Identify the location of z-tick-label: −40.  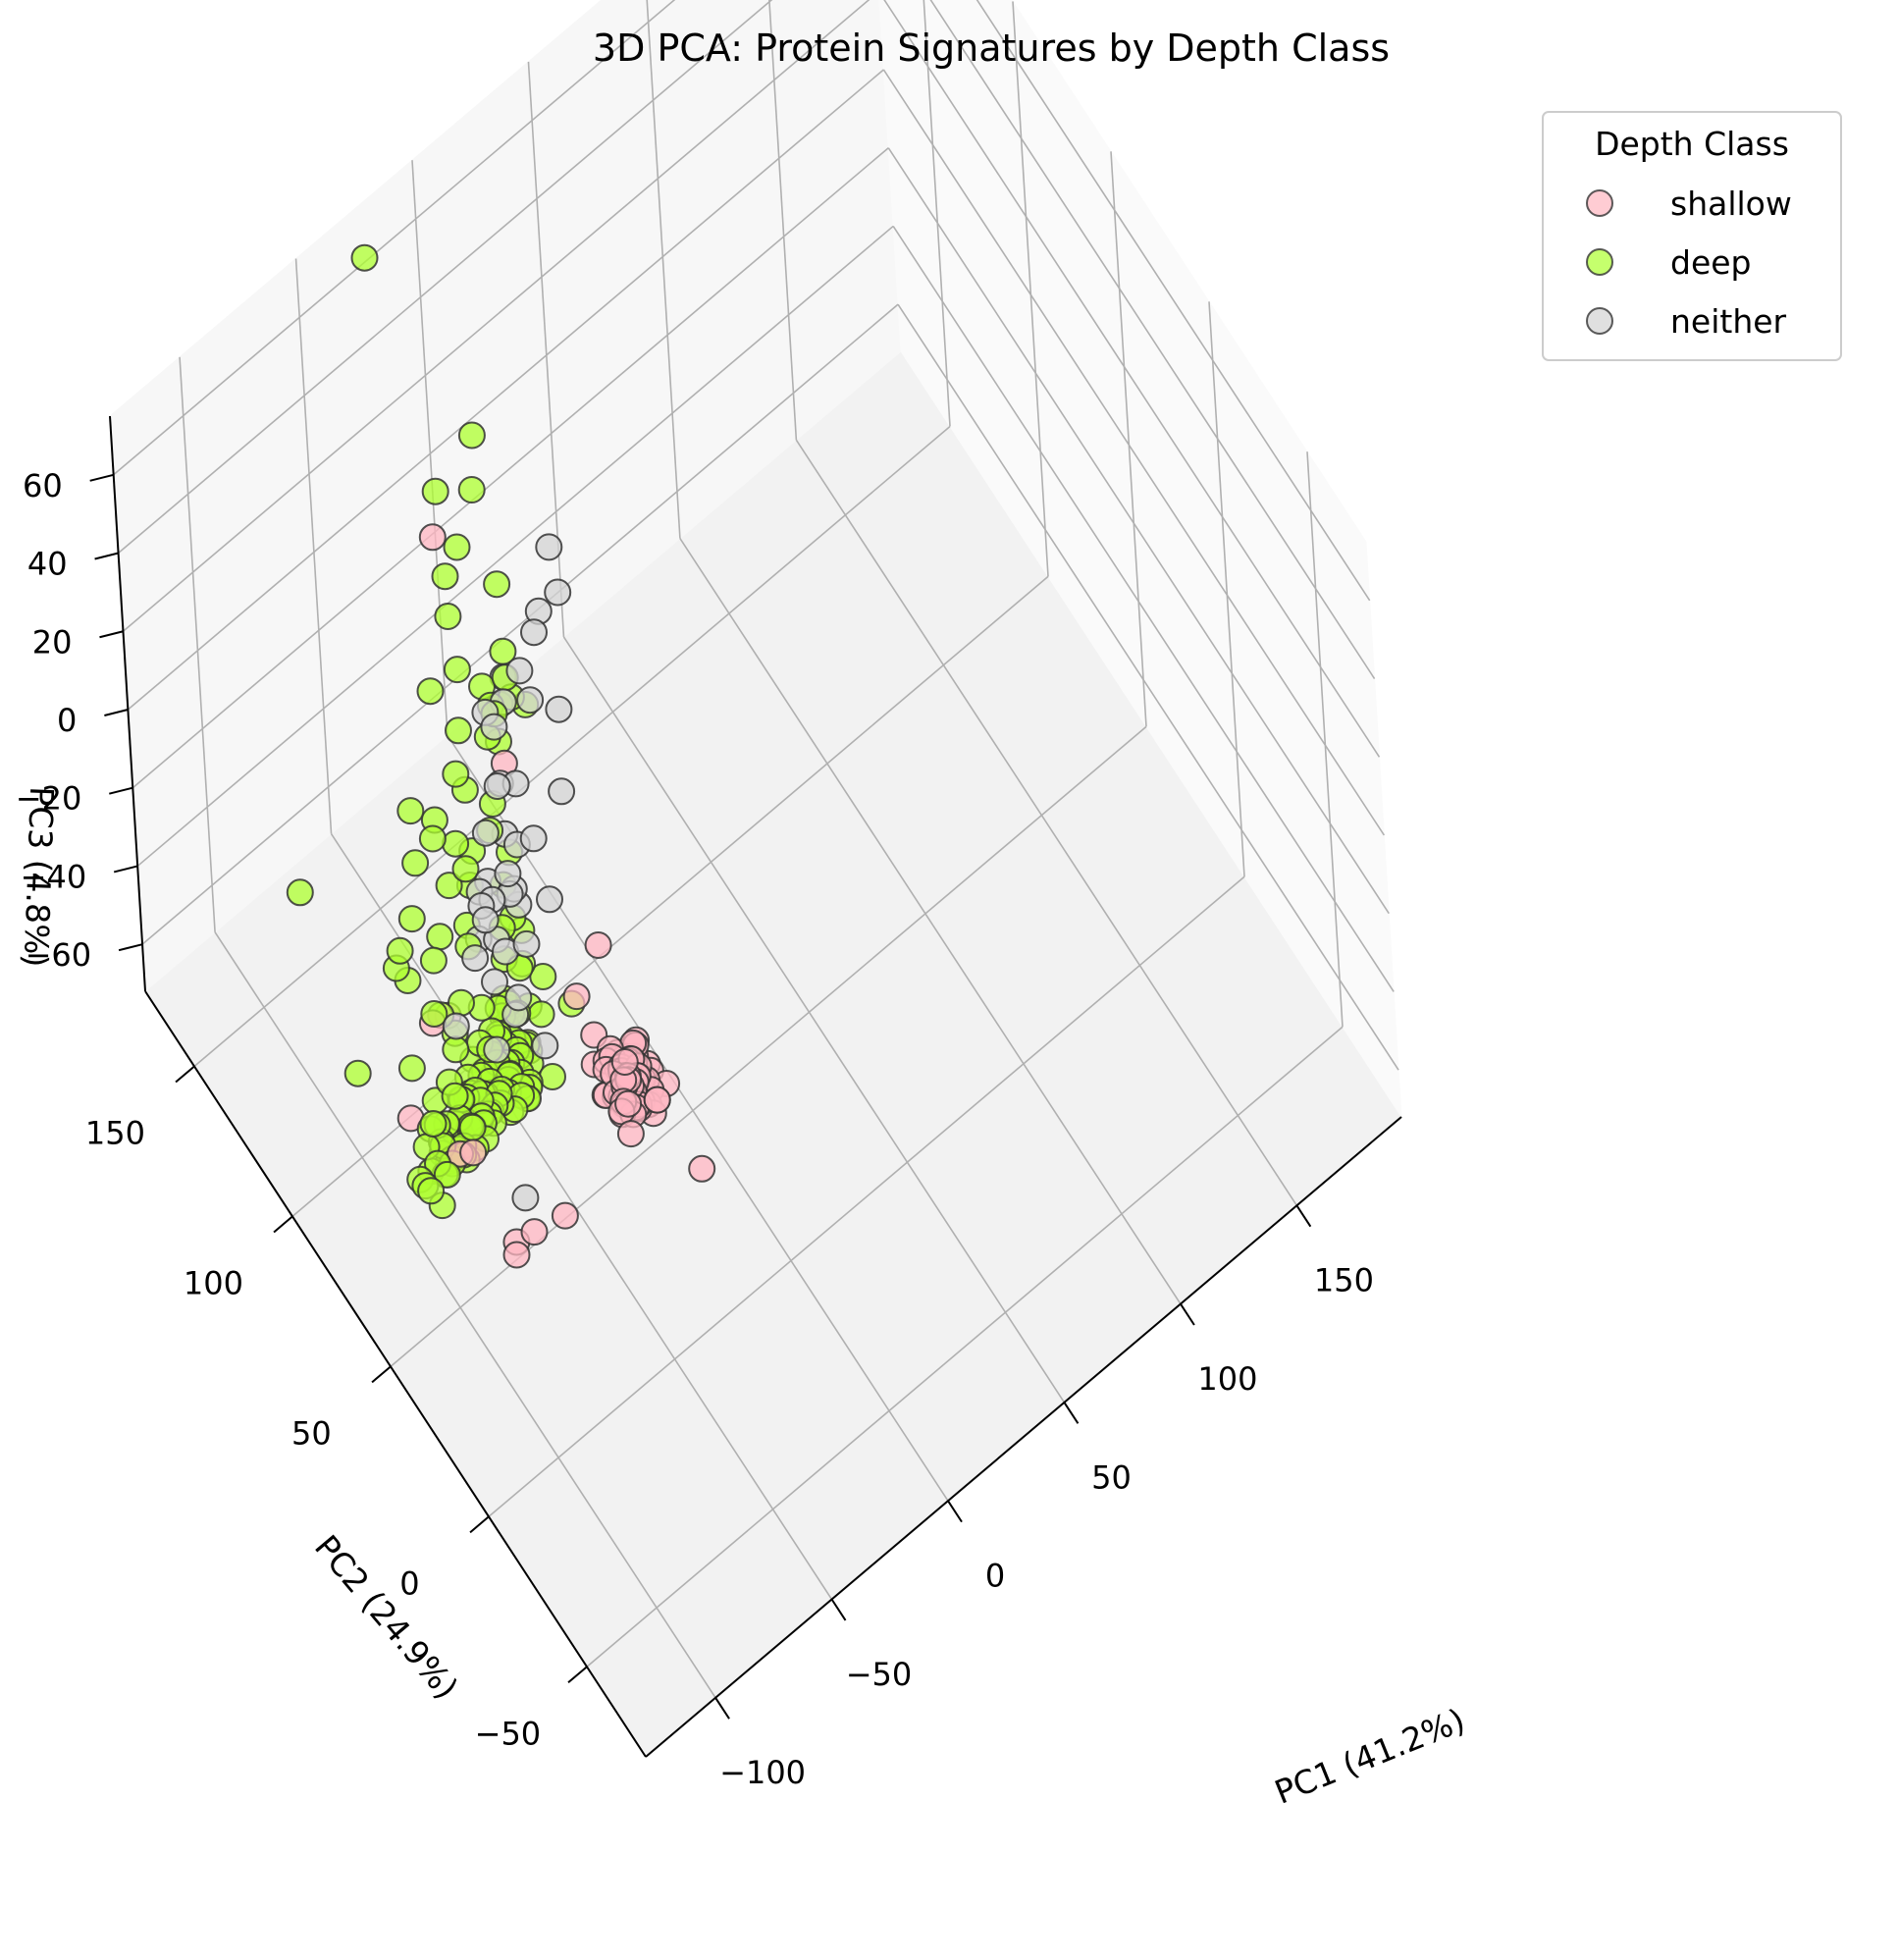
(54, 876).